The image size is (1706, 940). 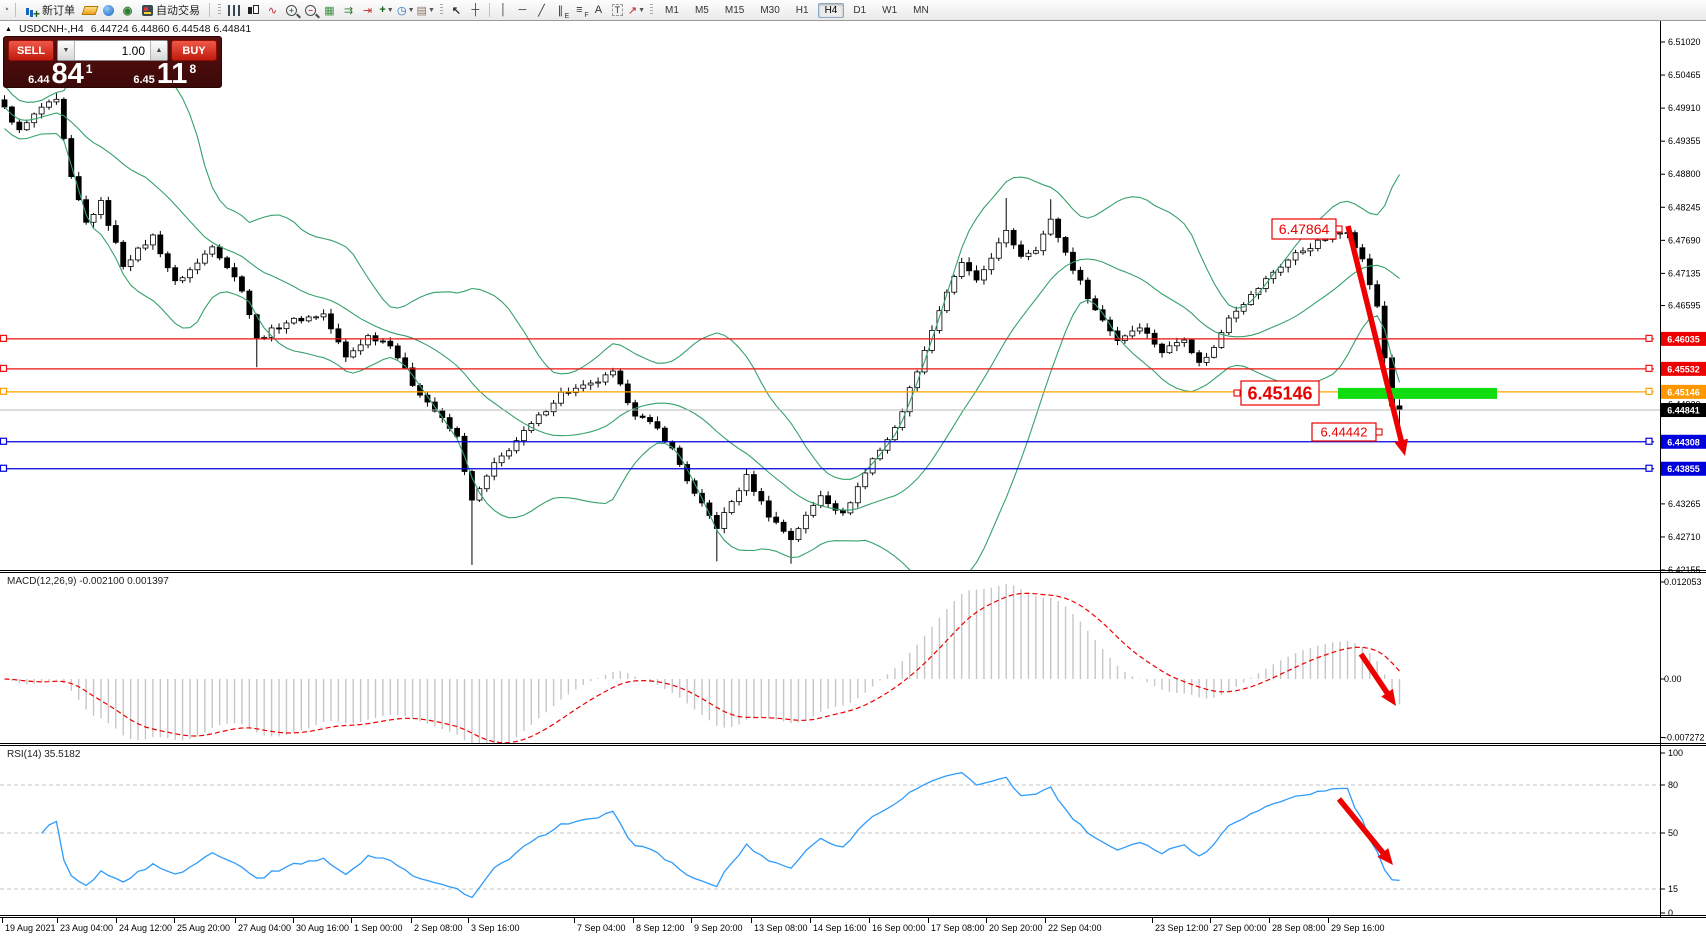 I want to click on line-chart-icon: ∿, so click(x=272, y=10).